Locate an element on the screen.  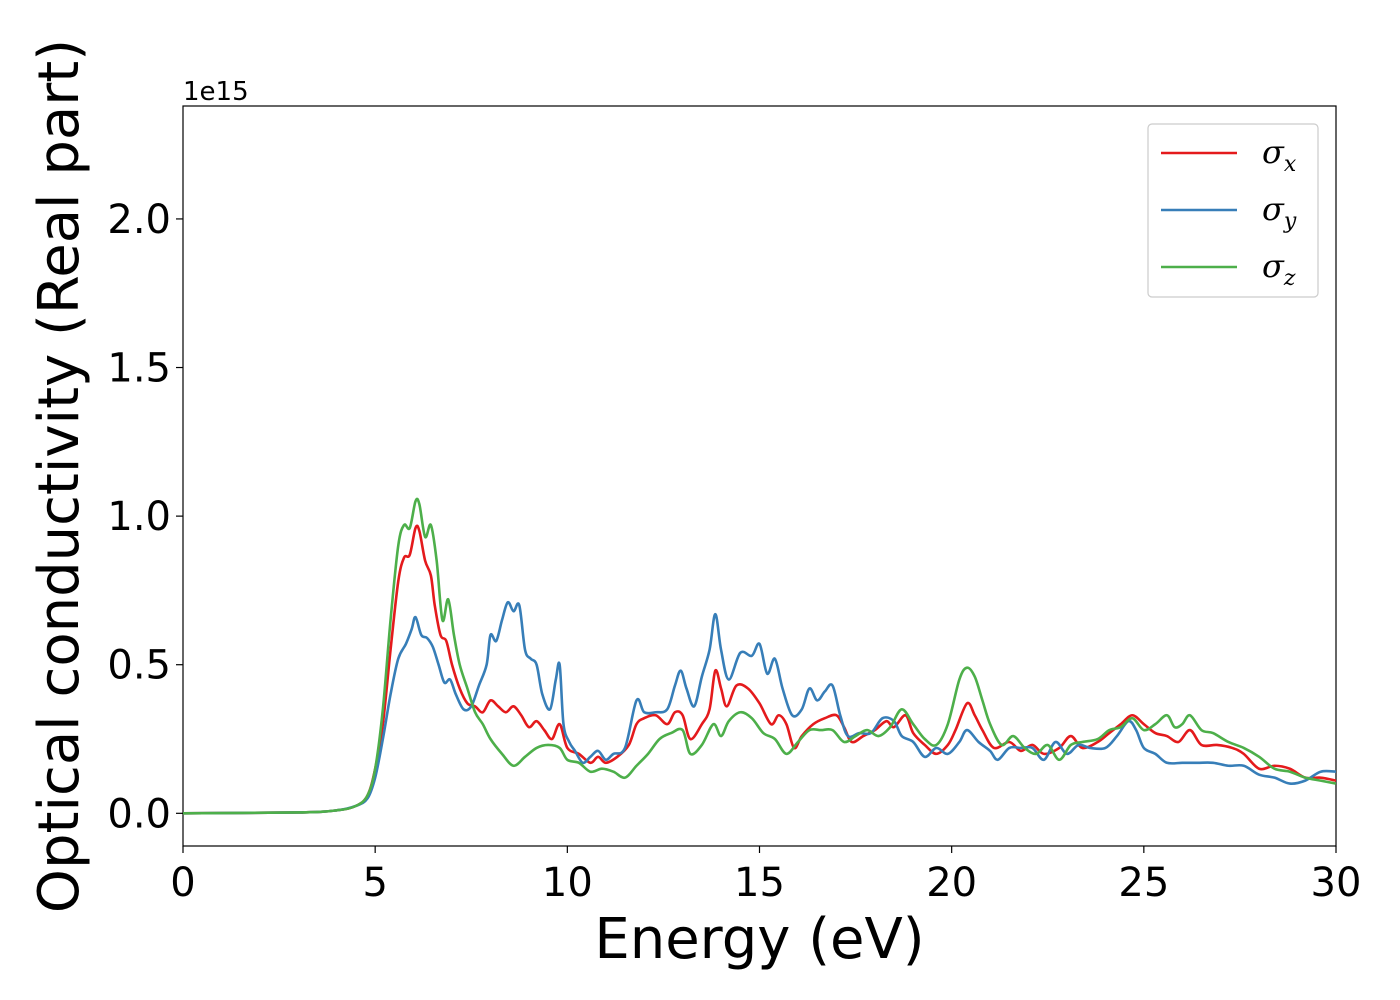
x-tick-label: 25 is located at coordinates (1143, 883).